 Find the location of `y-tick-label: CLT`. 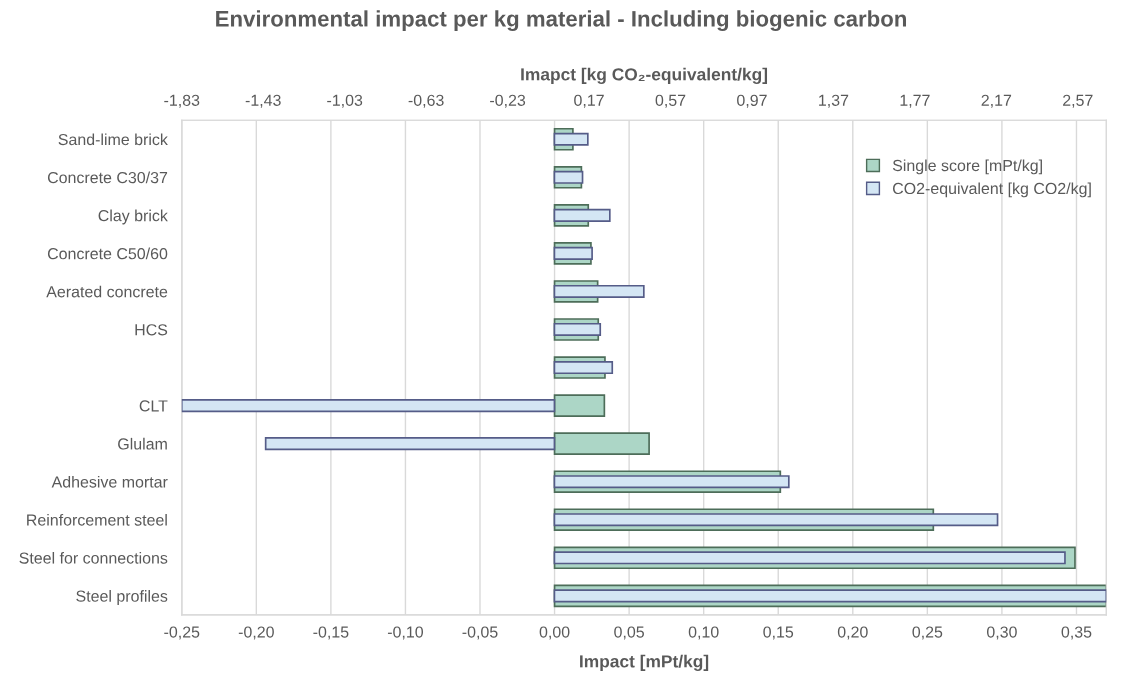

y-tick-label: CLT is located at coordinates (153, 406).